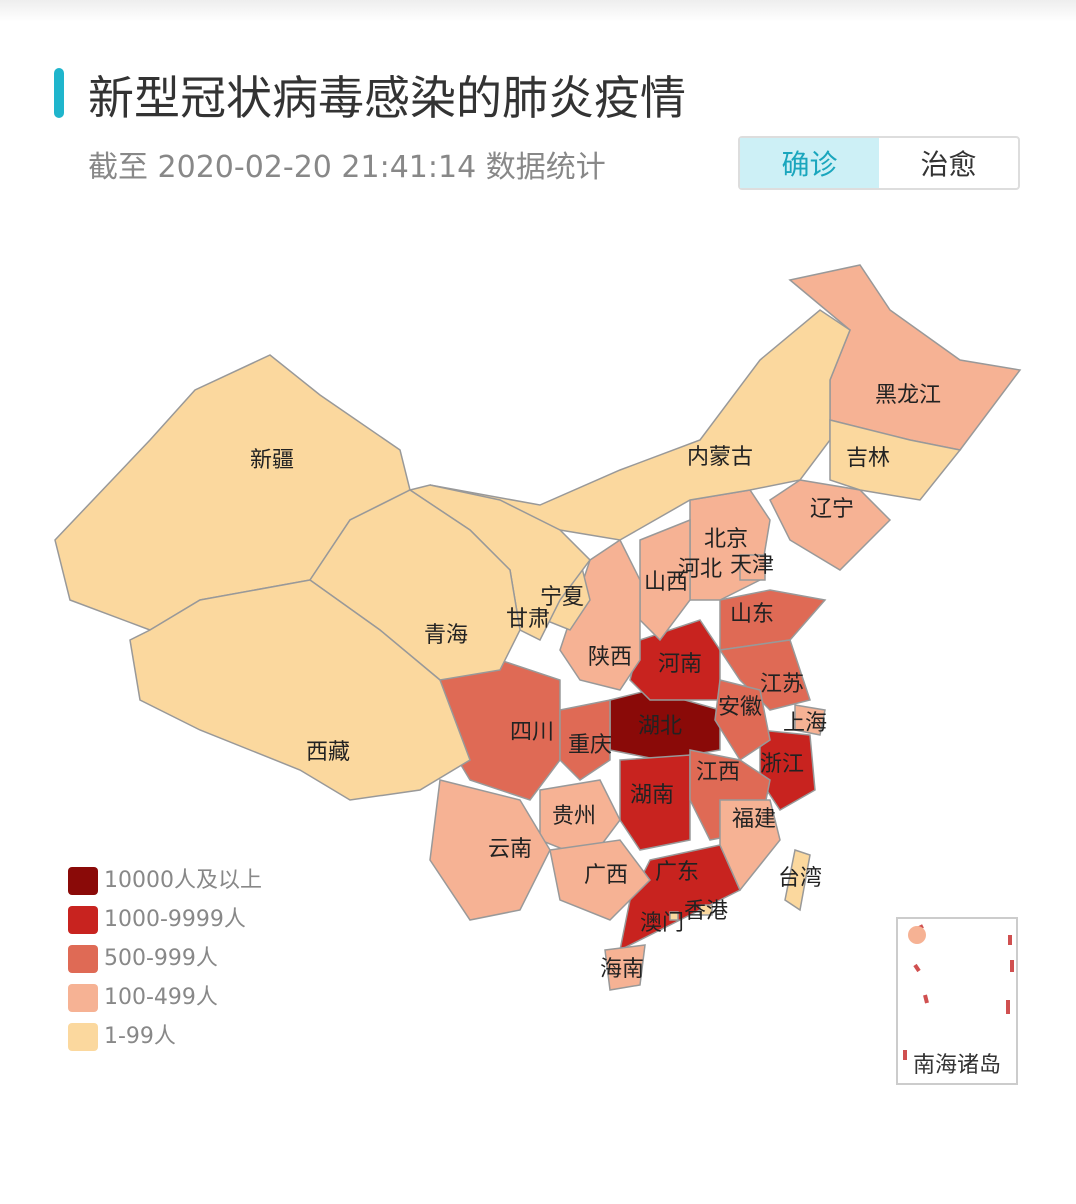 The height and width of the screenshot is (1204, 1076). What do you see at coordinates (718, 772) in the screenshot?
I see `province-label: 江西` at bounding box center [718, 772].